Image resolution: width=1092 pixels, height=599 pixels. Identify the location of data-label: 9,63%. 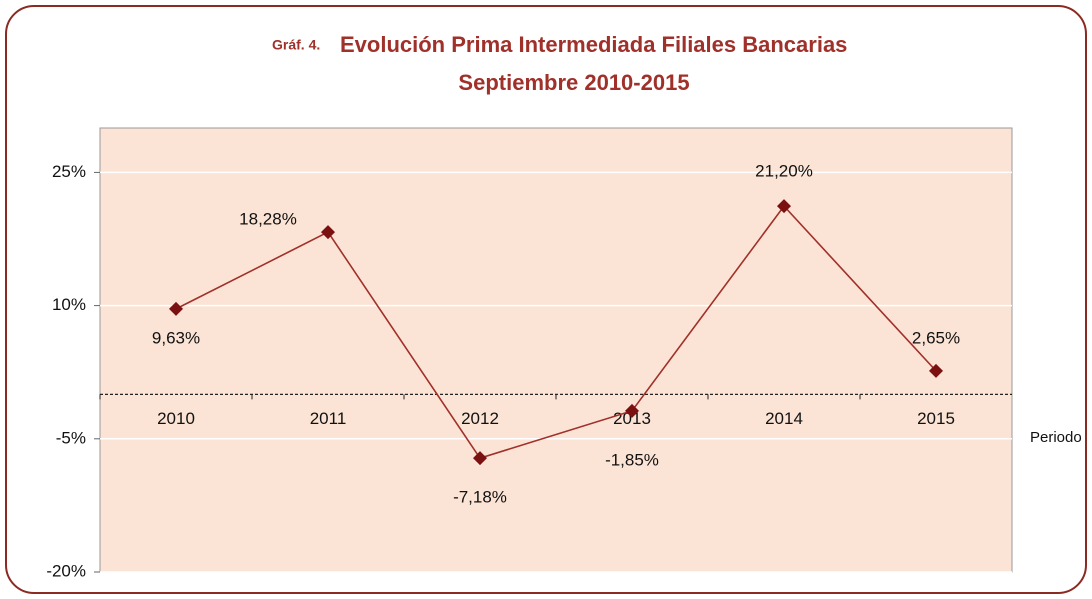
(176, 337).